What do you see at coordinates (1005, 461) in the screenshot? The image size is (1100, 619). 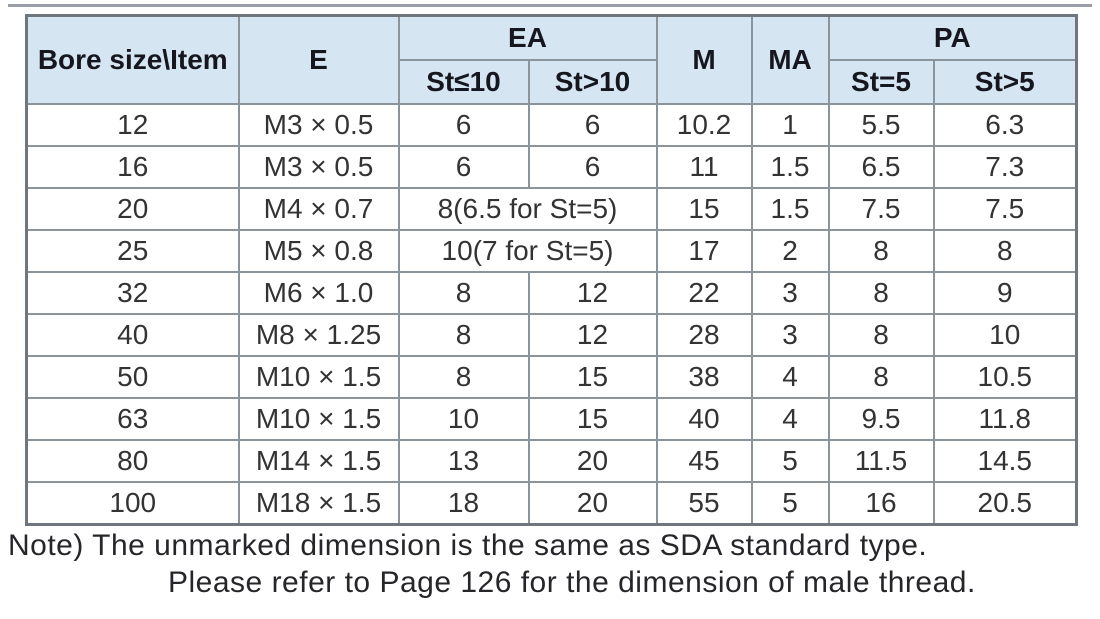 I see `cell-pa-st-gt5: 14.5` at bounding box center [1005, 461].